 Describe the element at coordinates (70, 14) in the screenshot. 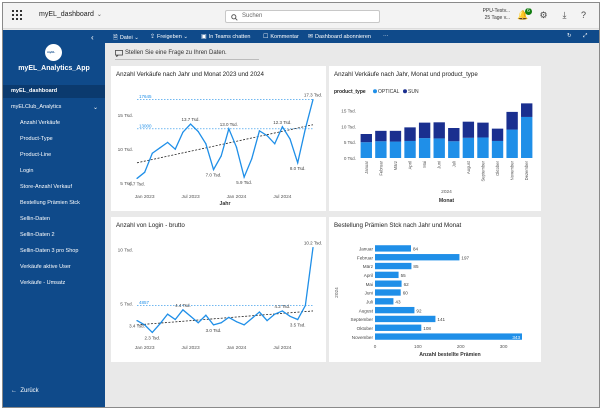

I see `app-title: myEL_dashboard ⌄` at that location.